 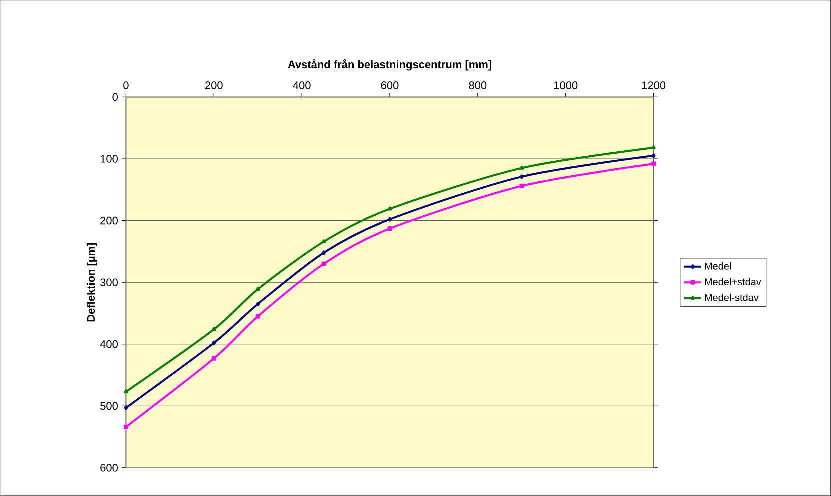 What do you see at coordinates (566, 86) in the screenshot?
I see `x-tick-label: 1000` at bounding box center [566, 86].